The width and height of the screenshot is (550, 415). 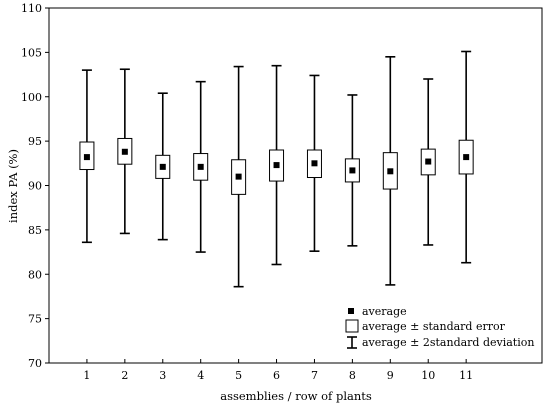 I want to click on y-axis-title: index PA (%), so click(x=13, y=186).